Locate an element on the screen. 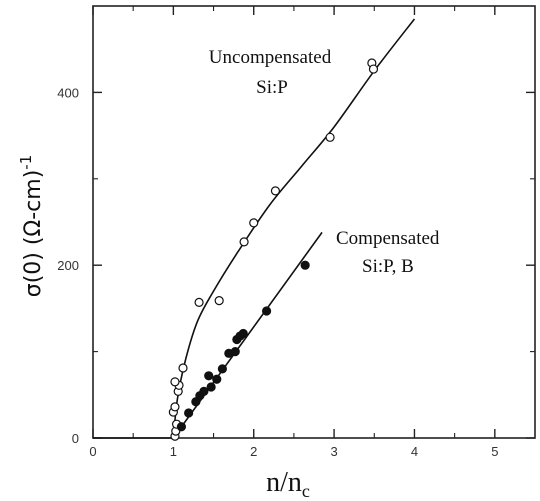 The height and width of the screenshot is (501, 540). x-tick-label: 5 is located at coordinates (494, 451).